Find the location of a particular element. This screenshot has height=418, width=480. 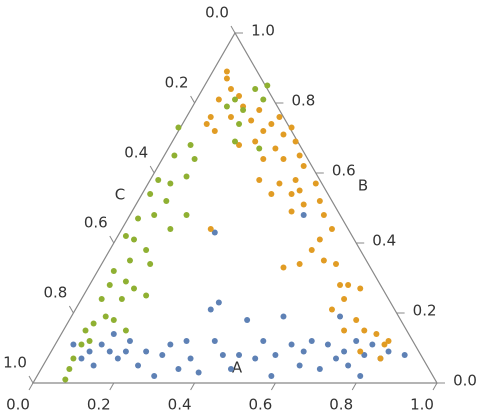

axis-label-a: A is located at coordinates (237, 368).